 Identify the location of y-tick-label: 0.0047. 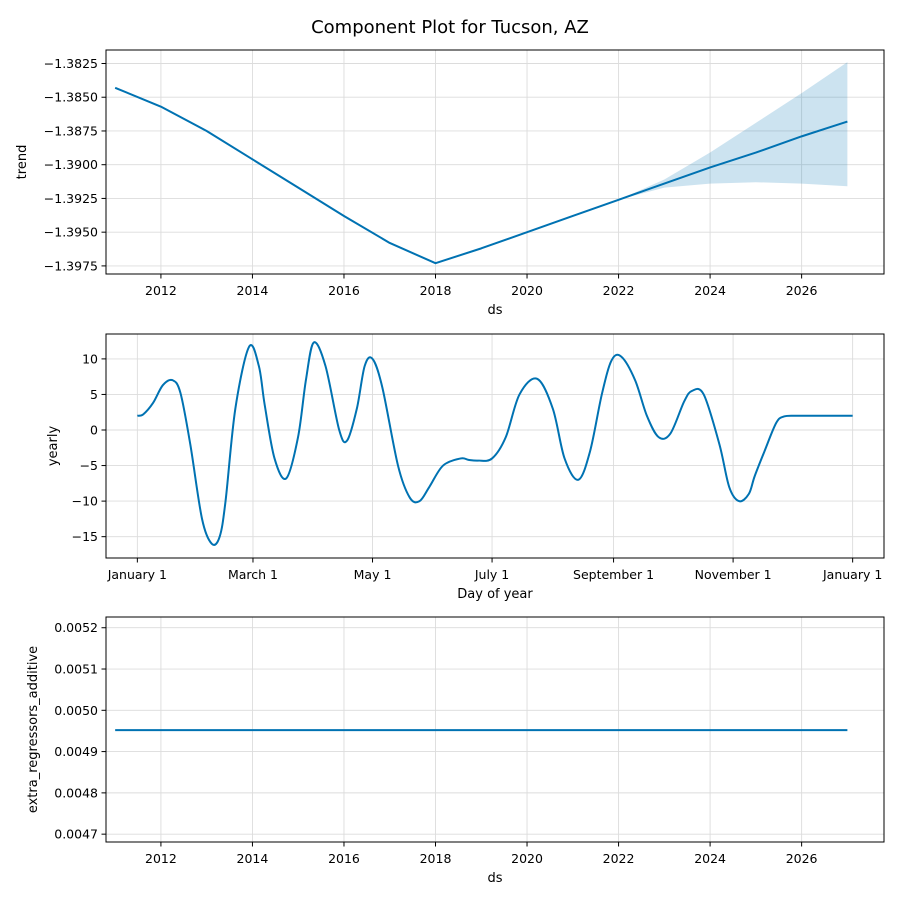
(76, 834).